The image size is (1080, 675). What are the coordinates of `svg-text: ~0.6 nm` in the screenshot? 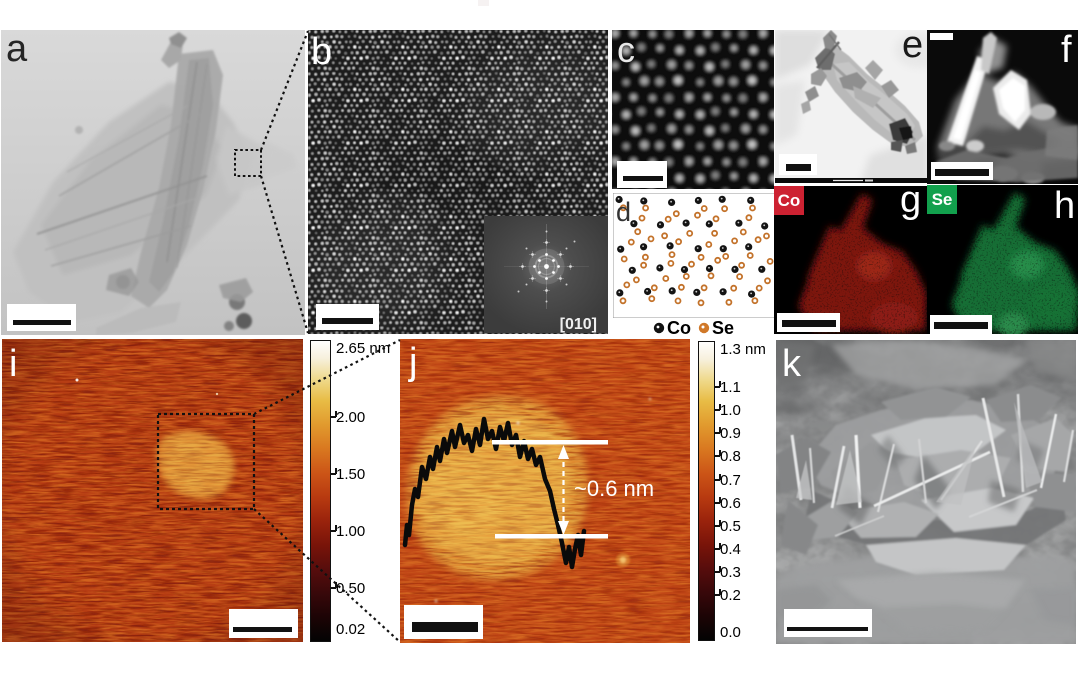 It's located at (614, 488).